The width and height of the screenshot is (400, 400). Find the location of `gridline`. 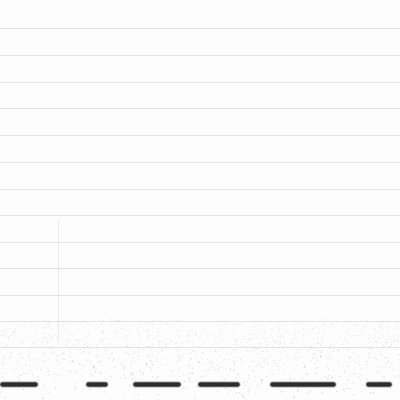

gridline is located at coordinates (200, 295).